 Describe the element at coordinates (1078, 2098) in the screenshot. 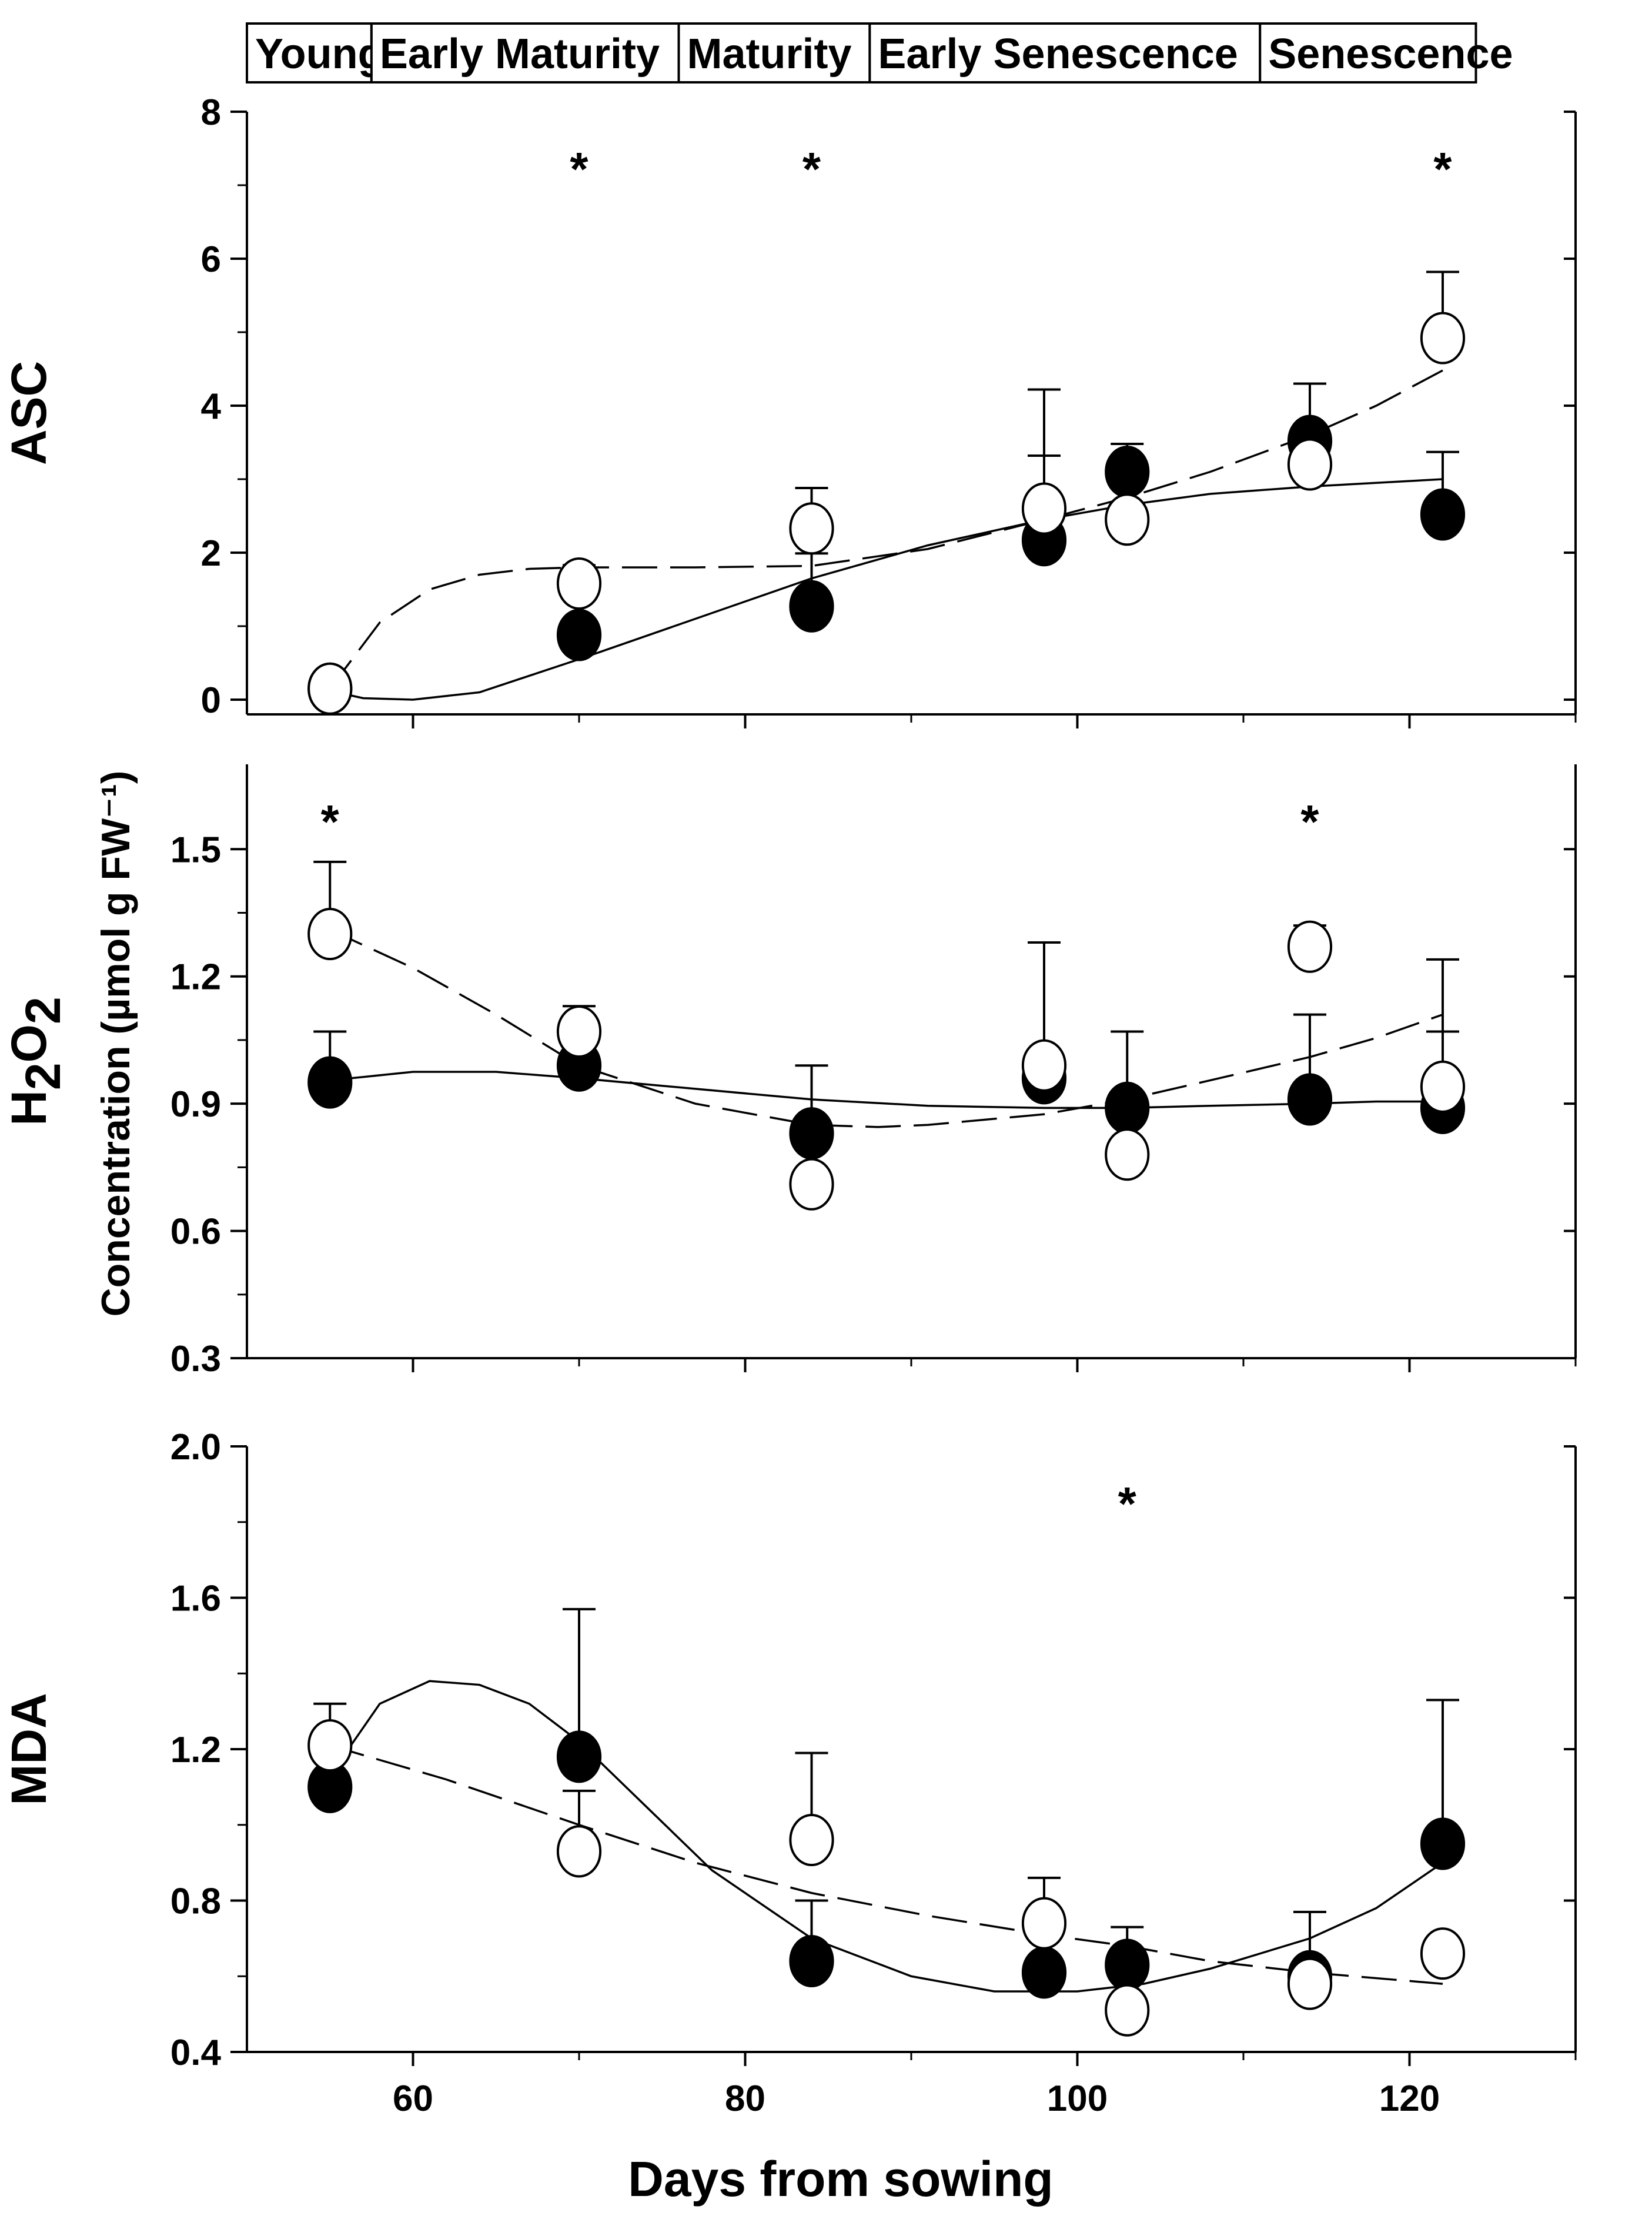

I see `x-tick-label: 100` at that location.